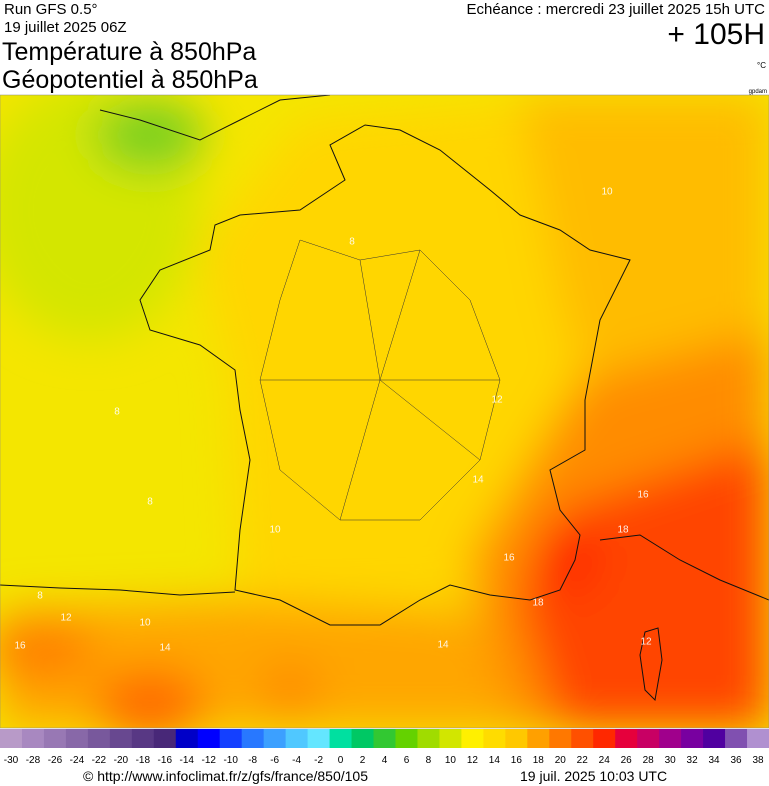  What do you see at coordinates (715, 760) in the screenshot?
I see `colorbar-label: 34` at bounding box center [715, 760].